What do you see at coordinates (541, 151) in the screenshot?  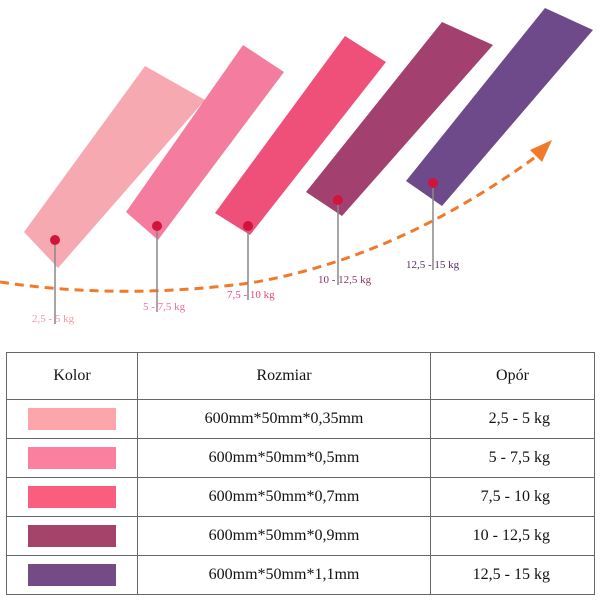 I see `arrow-head-icon` at bounding box center [541, 151].